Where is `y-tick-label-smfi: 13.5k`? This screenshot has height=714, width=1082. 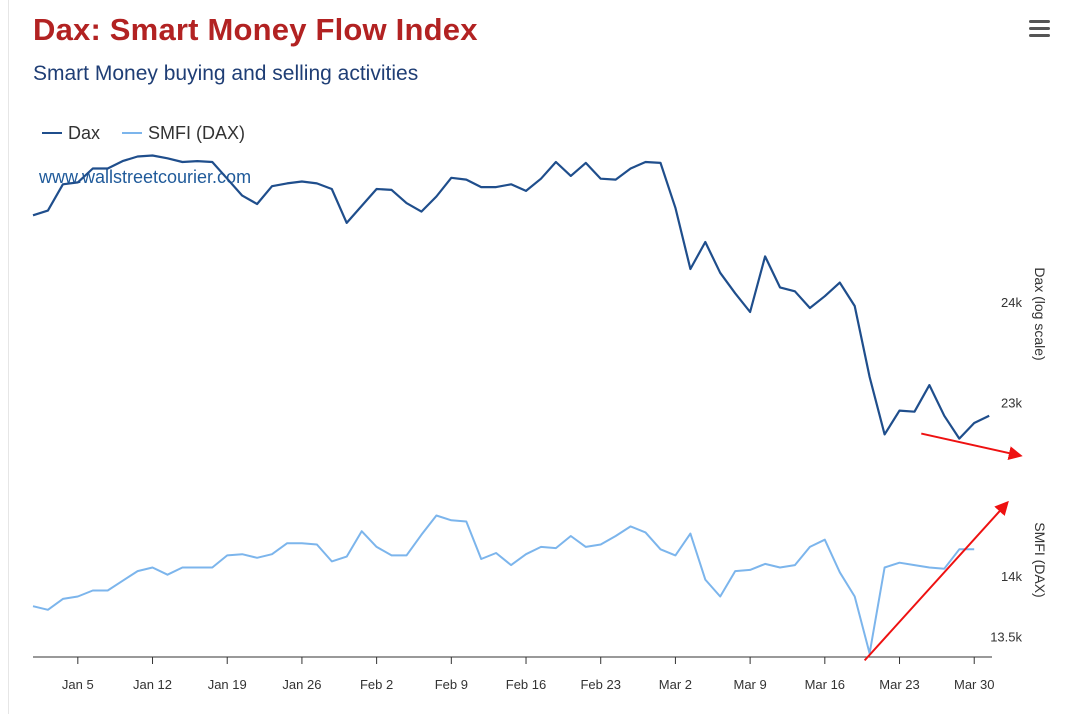 y-tick-label-smfi: 13.5k is located at coordinates (1006, 636).